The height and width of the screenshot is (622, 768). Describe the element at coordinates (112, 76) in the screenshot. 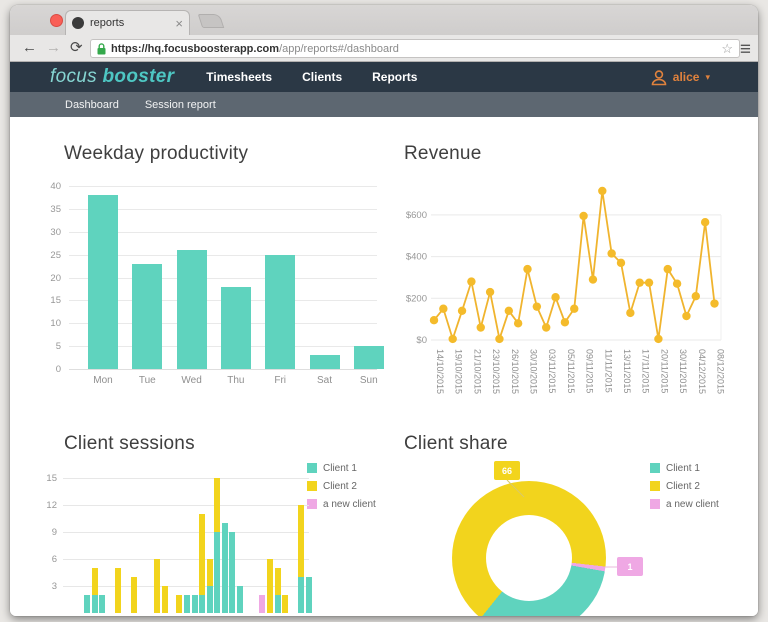

I see `focus-booster-logo: focus booster` at that location.